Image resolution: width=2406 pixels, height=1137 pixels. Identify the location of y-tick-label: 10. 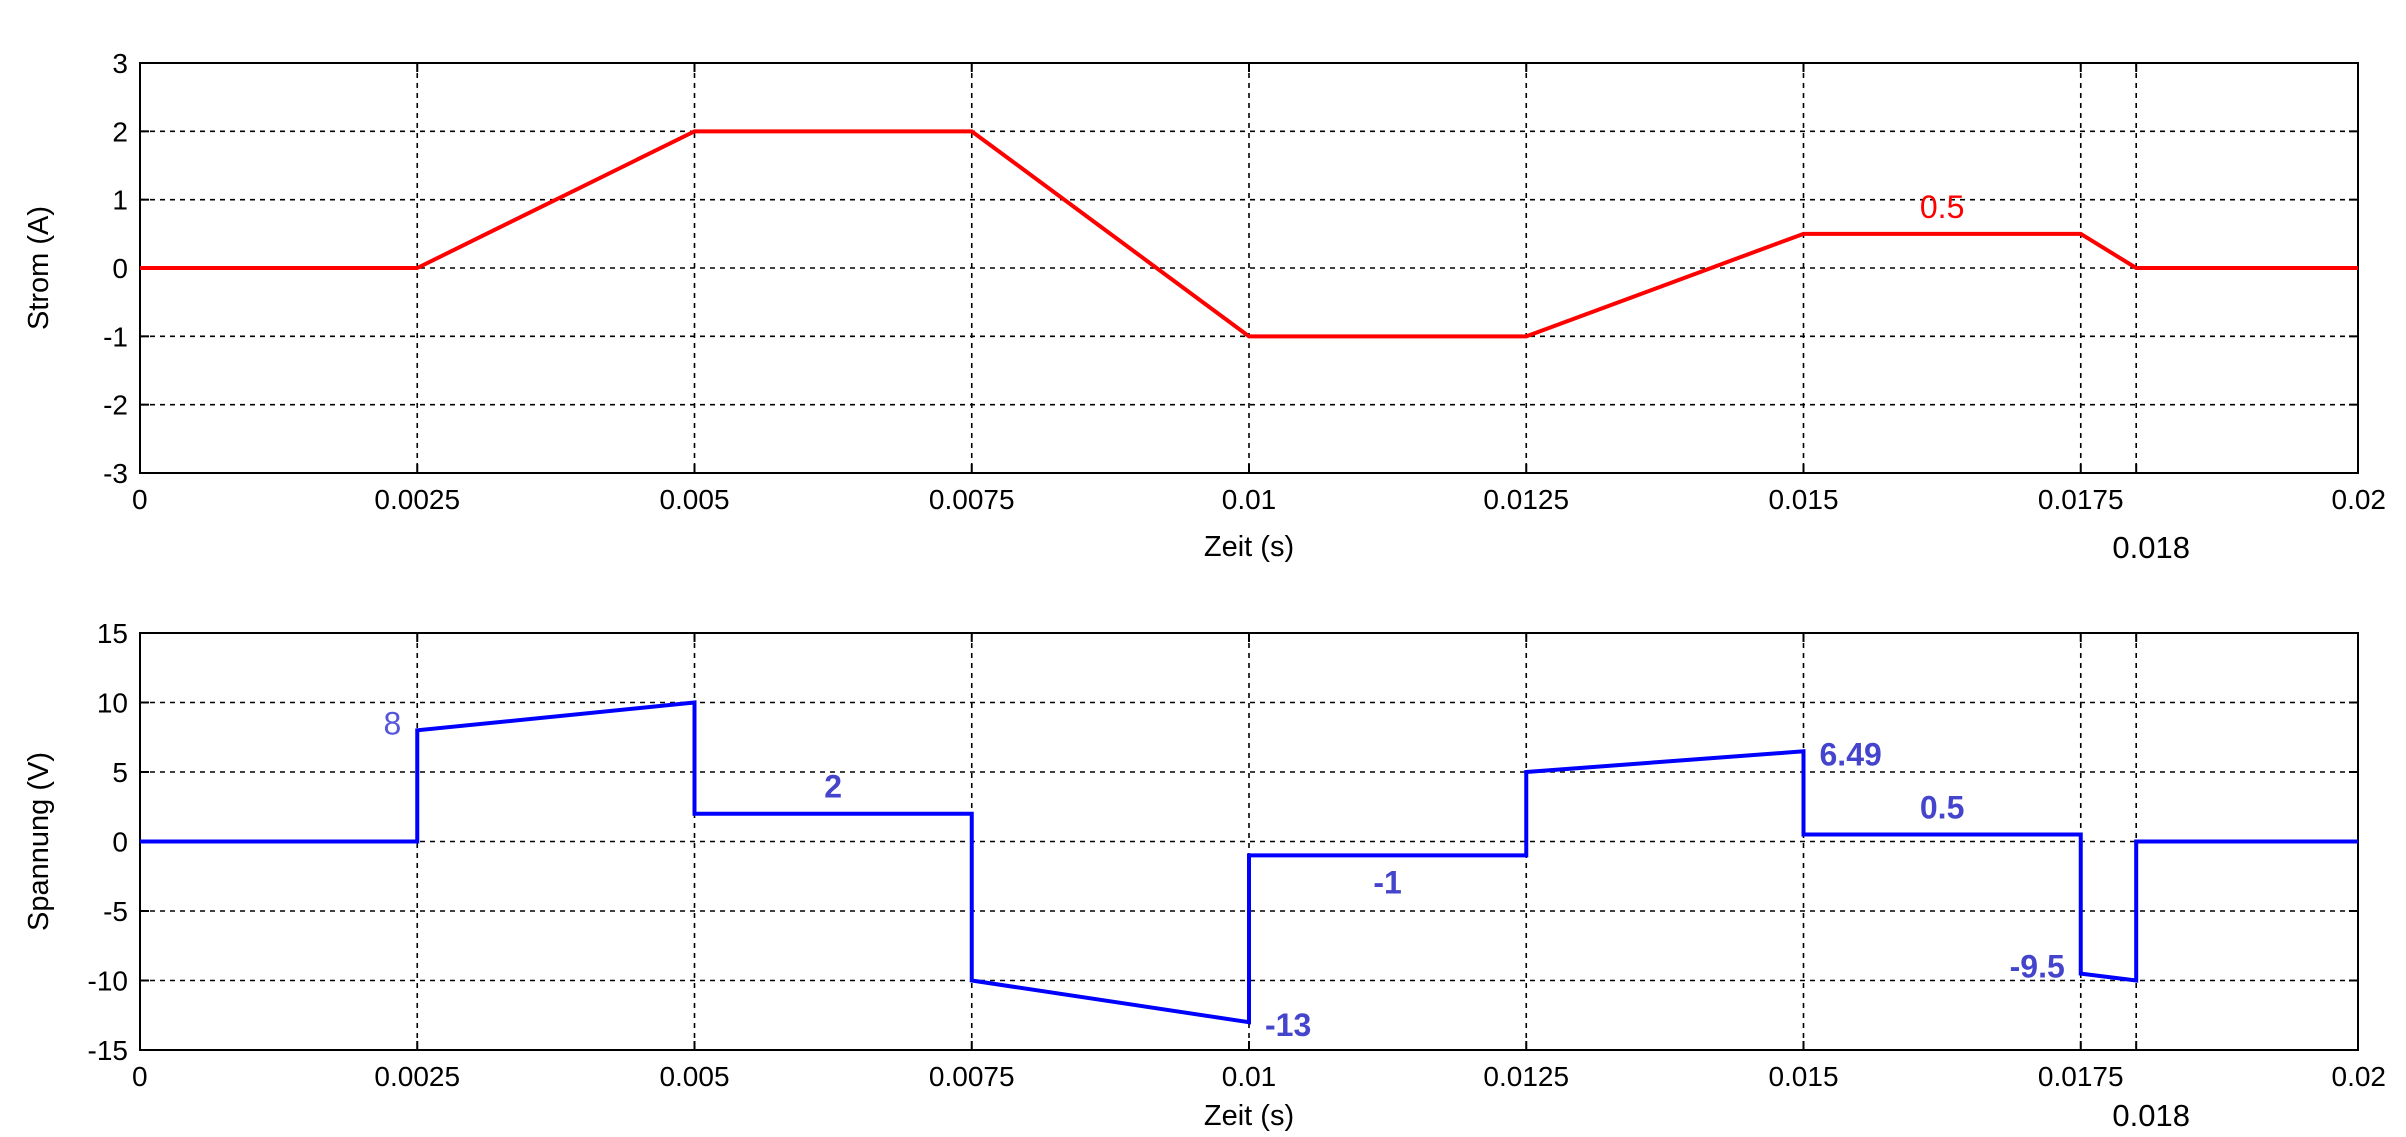
(112, 703).